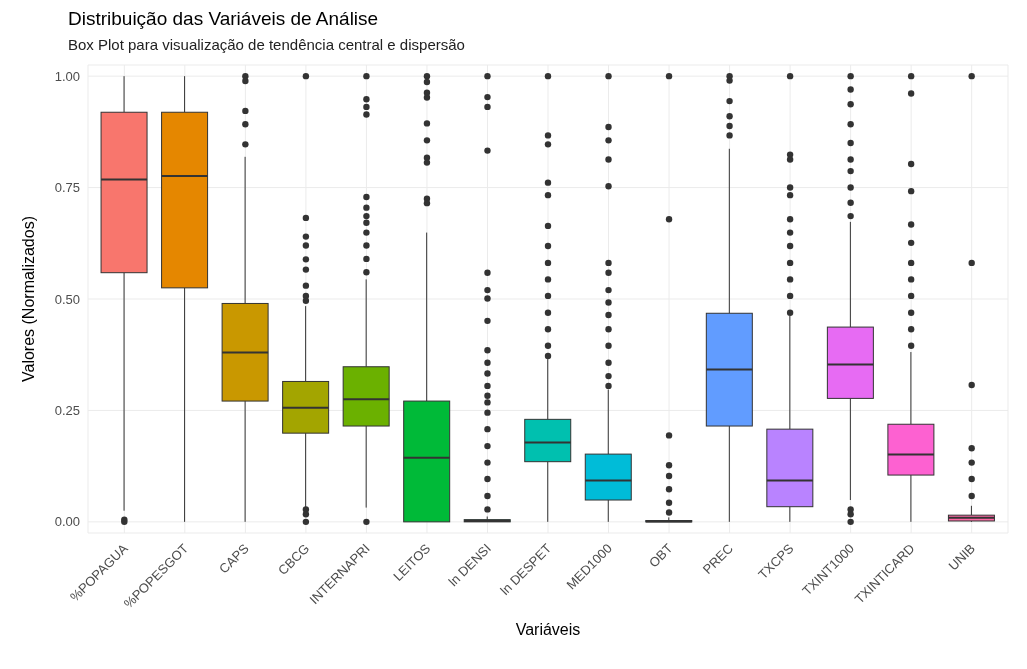  Describe the element at coordinates (548, 629) in the screenshot. I see `x-axis-title: Variáveis` at that location.